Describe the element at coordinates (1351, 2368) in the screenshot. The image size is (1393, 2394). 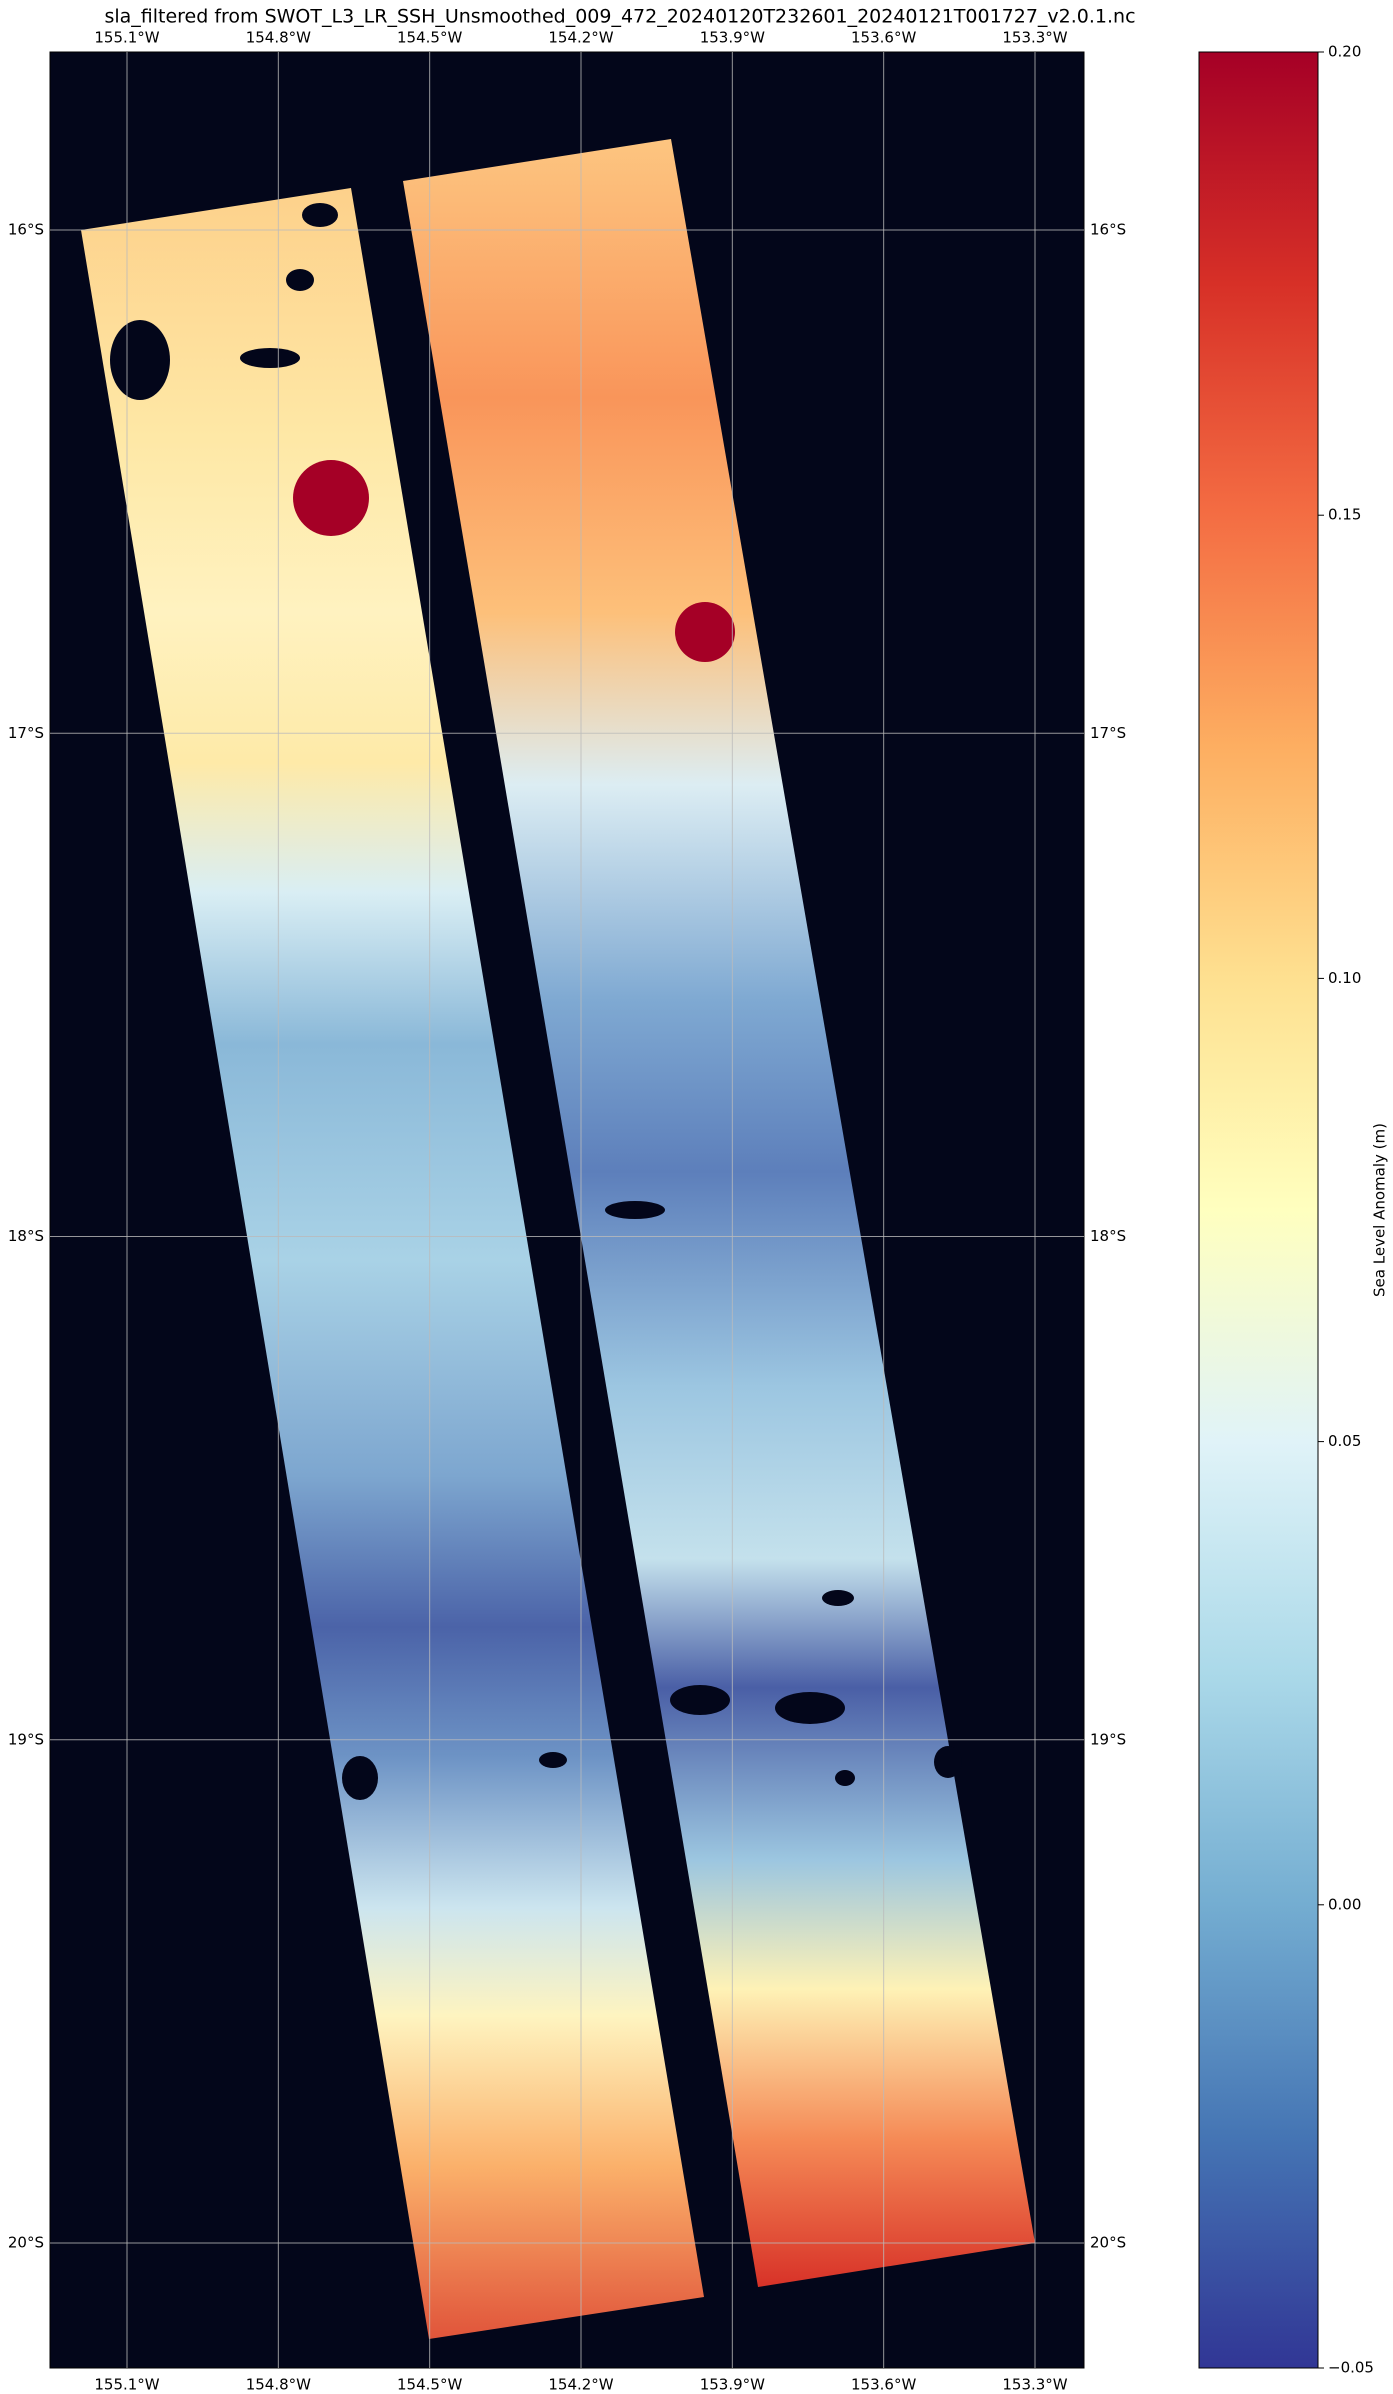
I see `colorbar-tick-label: −0.05` at that location.